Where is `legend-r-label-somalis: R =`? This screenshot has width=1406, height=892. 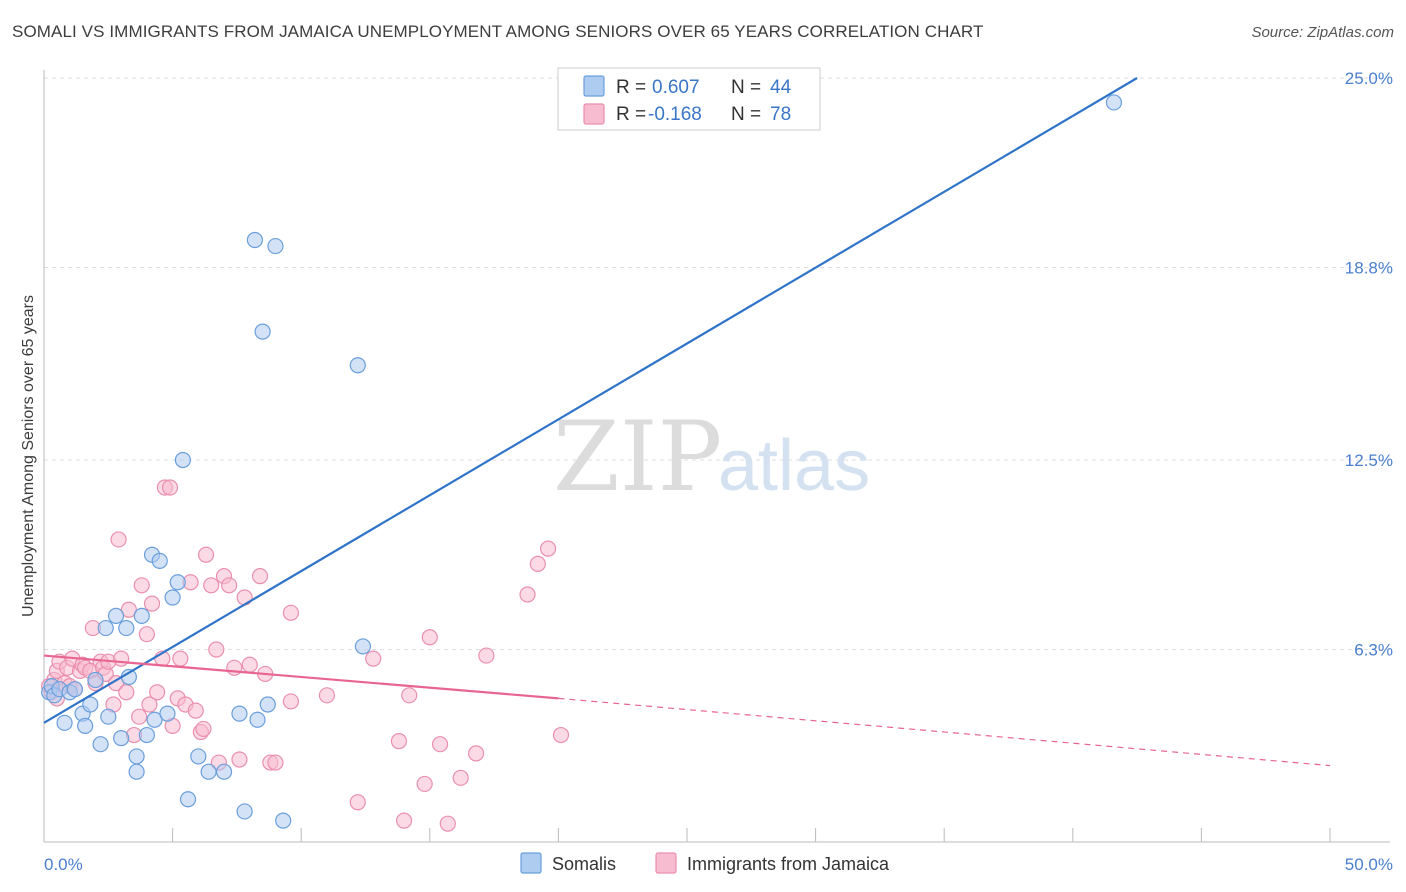
legend-r-label-somalis: R = is located at coordinates (631, 87).